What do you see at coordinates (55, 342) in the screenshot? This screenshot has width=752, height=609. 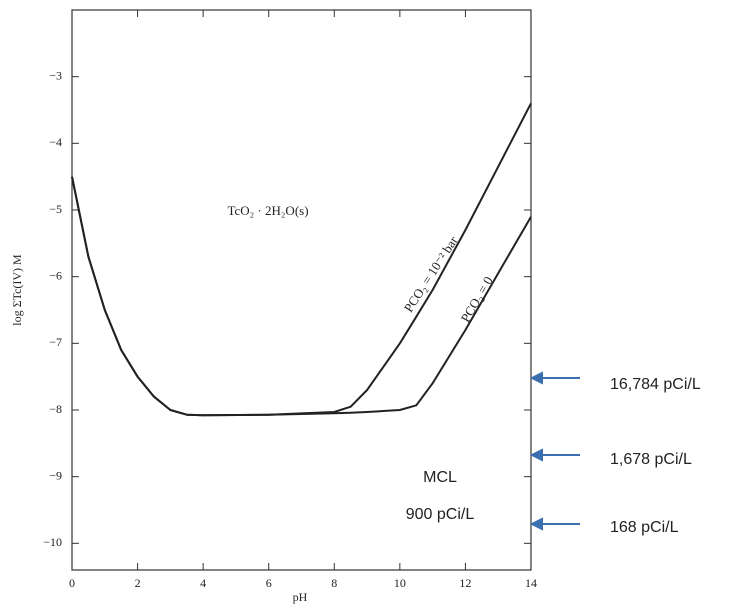 I see `y-tick-label: −7` at bounding box center [55, 342].